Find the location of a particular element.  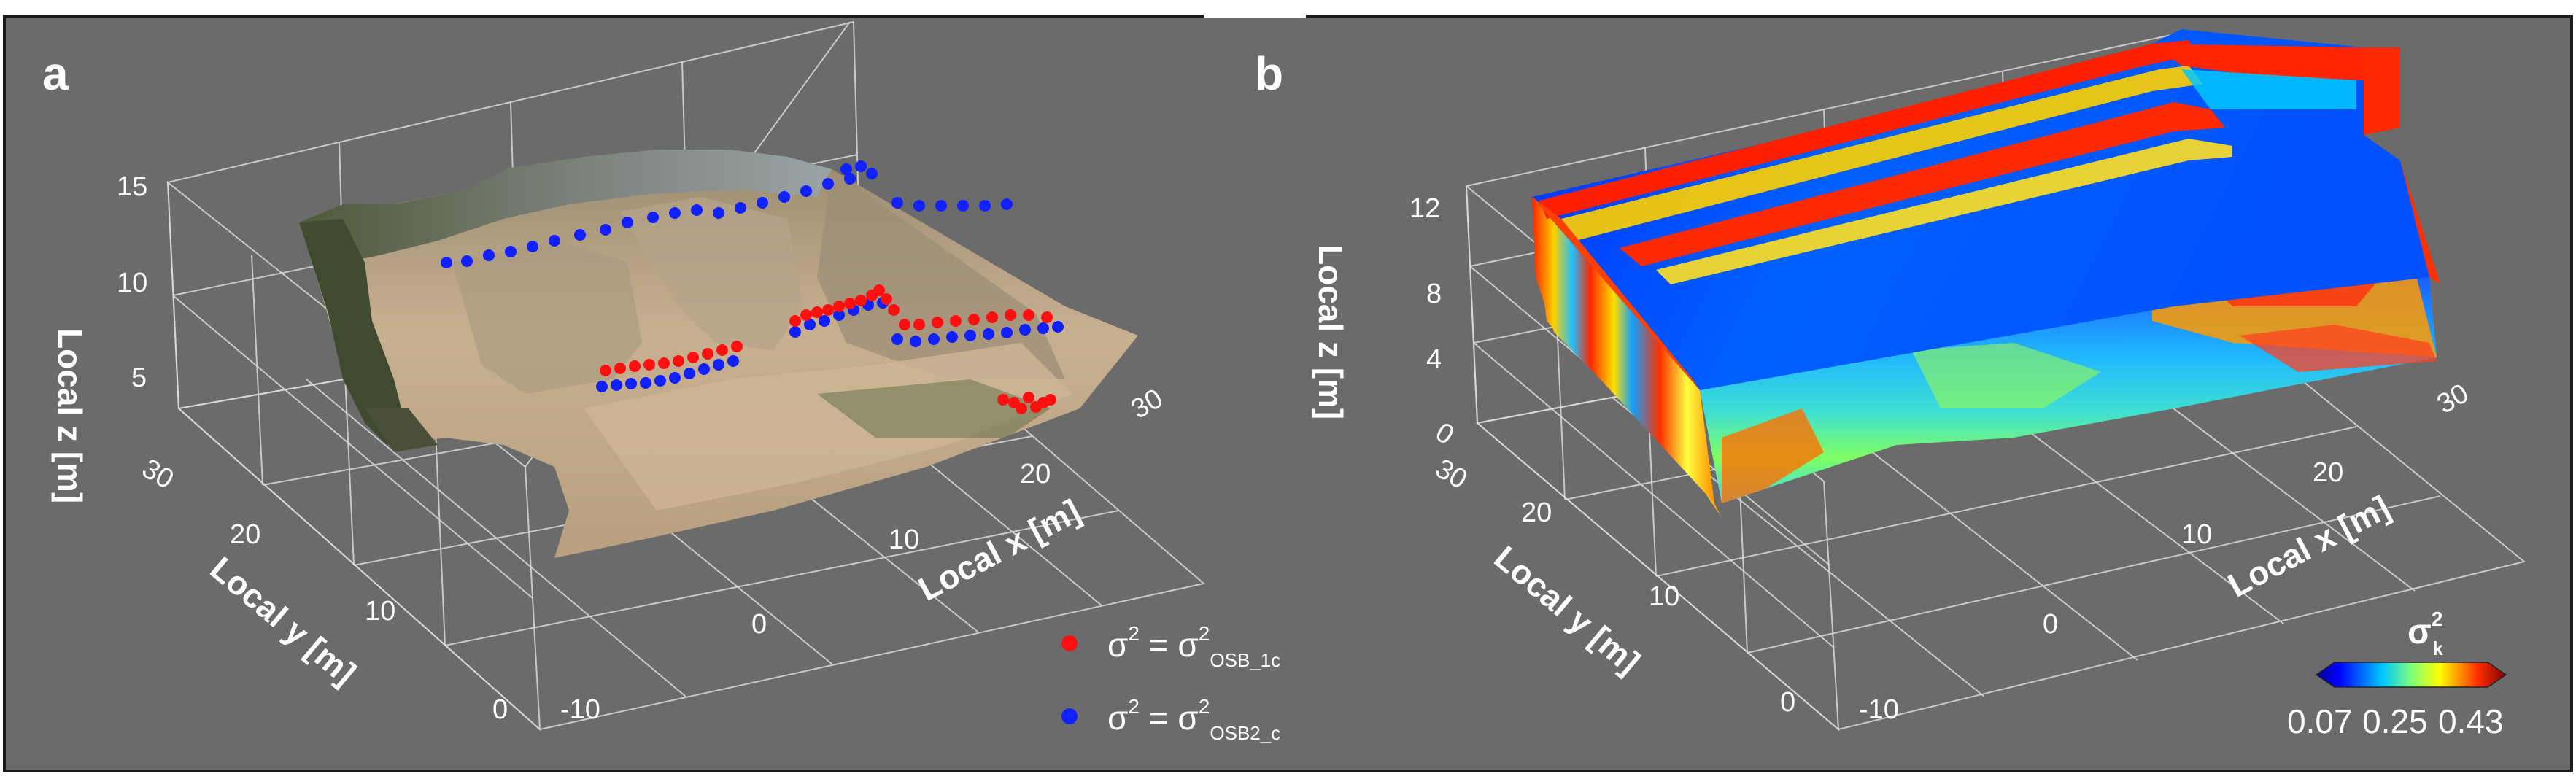

panel-a-x-tick: 0 is located at coordinates (759, 624).